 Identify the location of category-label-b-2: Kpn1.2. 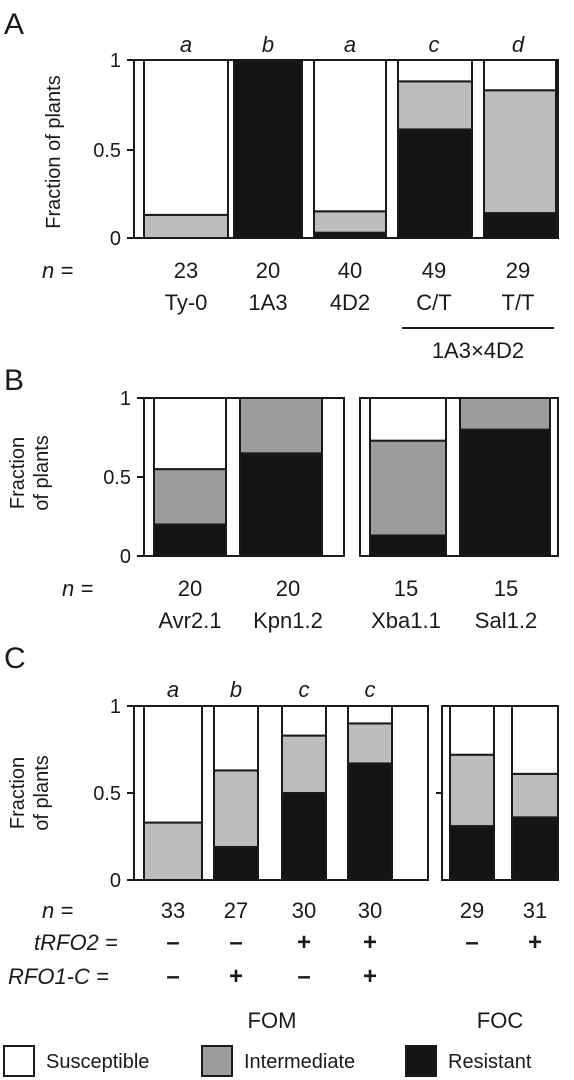
(288, 620).